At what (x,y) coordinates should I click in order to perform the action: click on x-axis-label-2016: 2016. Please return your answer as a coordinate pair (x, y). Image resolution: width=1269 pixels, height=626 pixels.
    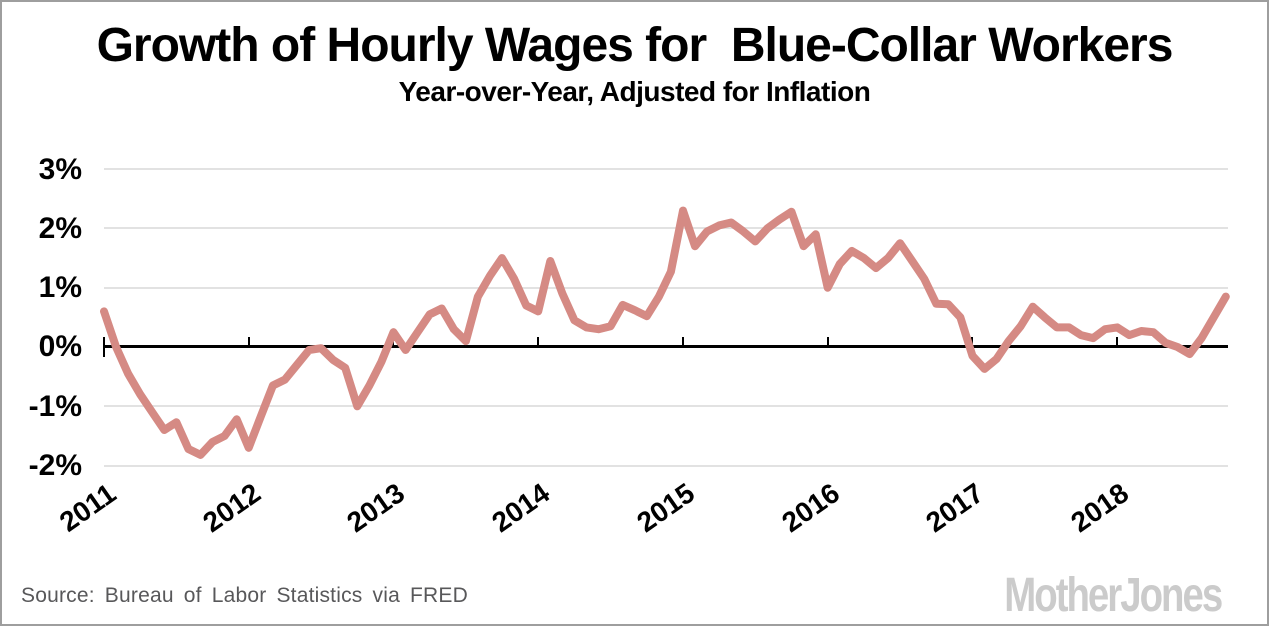
    Looking at the image, I should click on (811, 508).